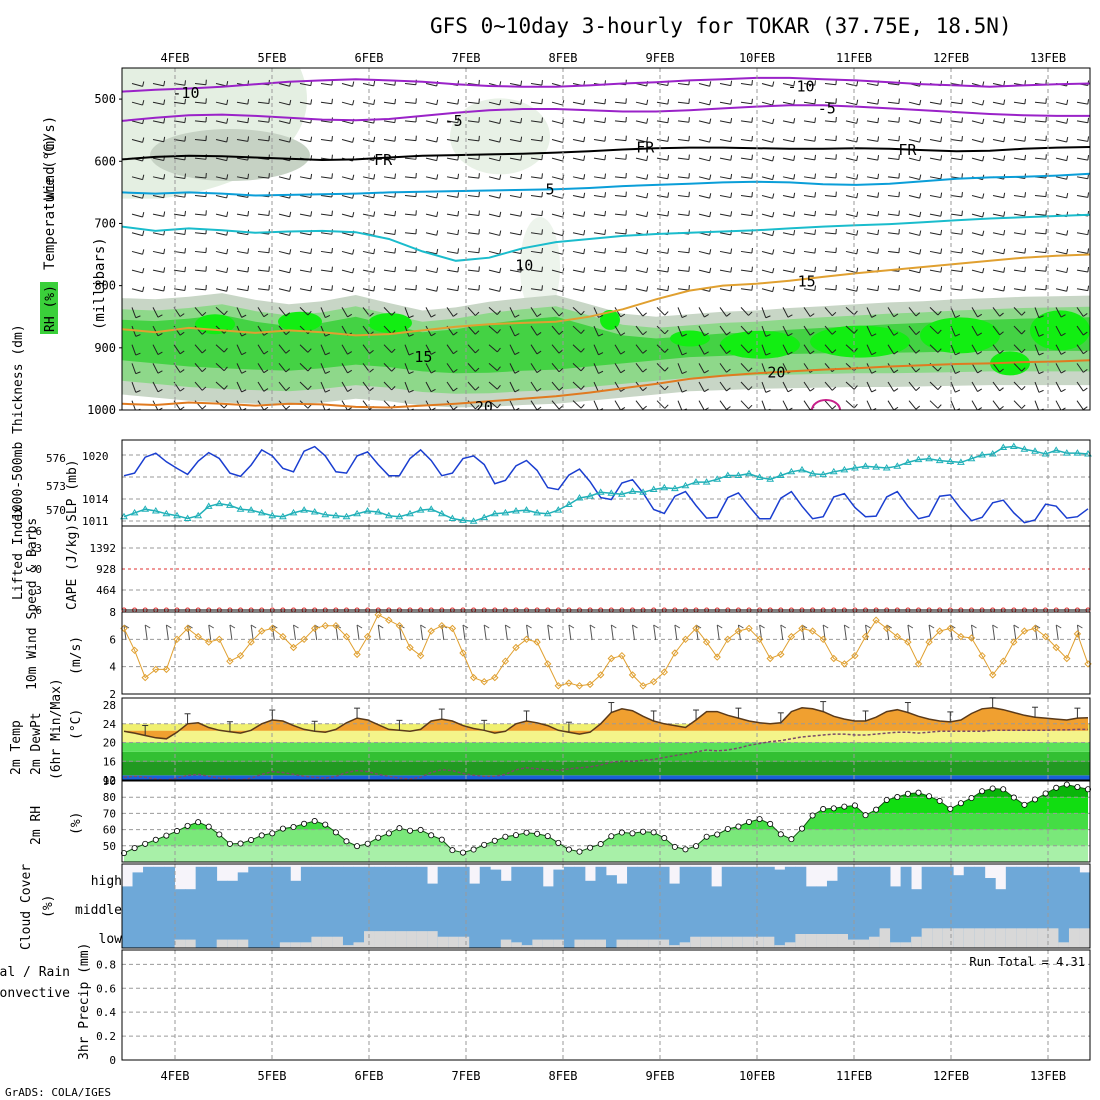  I want to click on y-tick-label: 80, so click(109, 797).